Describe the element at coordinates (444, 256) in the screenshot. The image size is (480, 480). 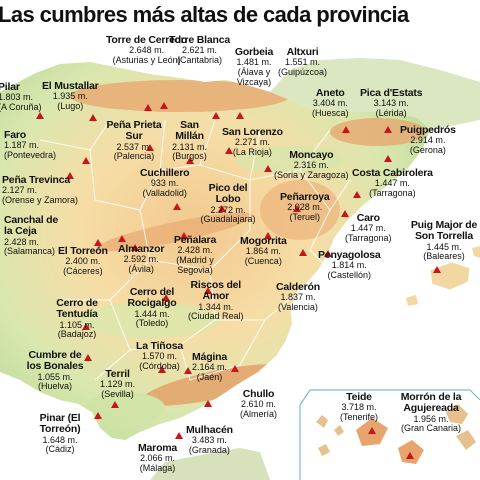
I see `peak-province: (Baleares)` at that location.